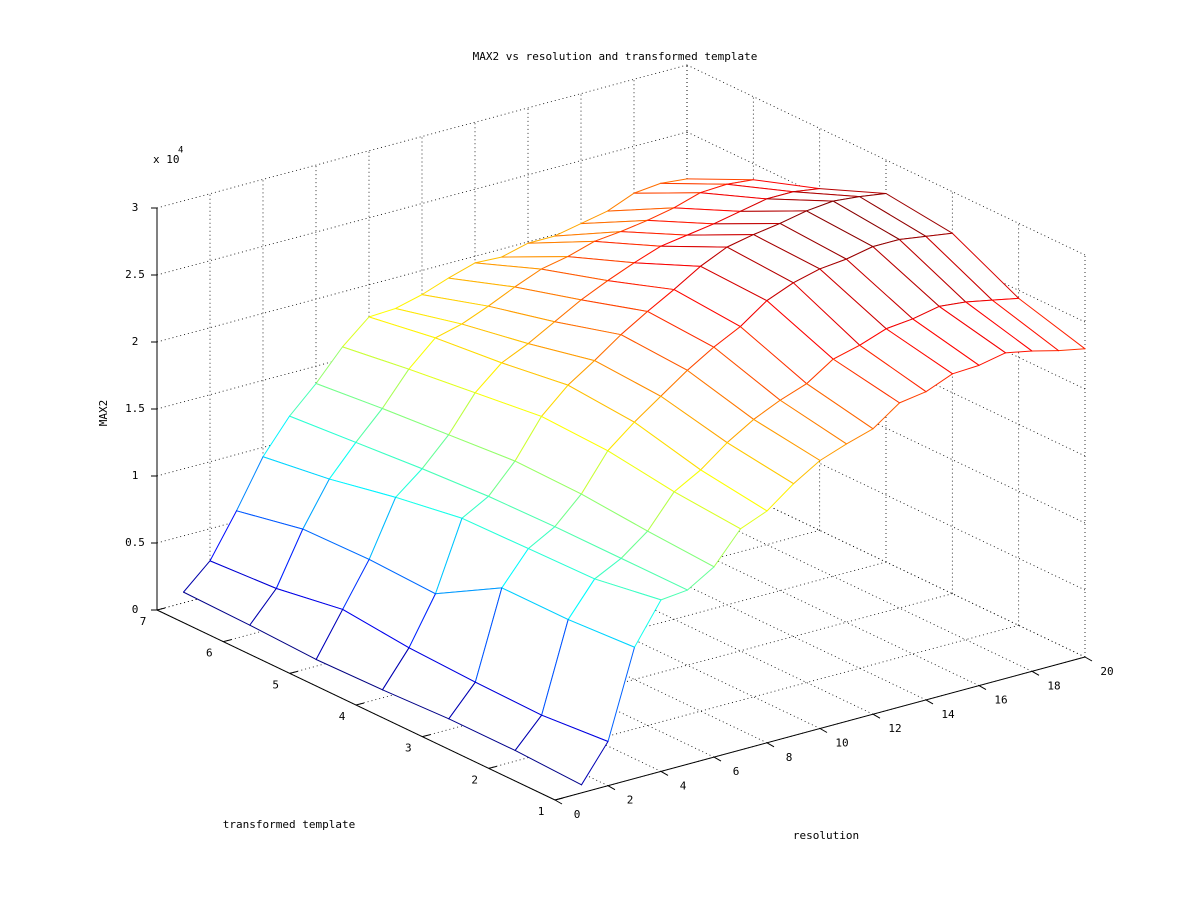 The height and width of the screenshot is (900, 1200). What do you see at coordinates (894, 728) in the screenshot?
I see `x-tick-label: 12` at bounding box center [894, 728].